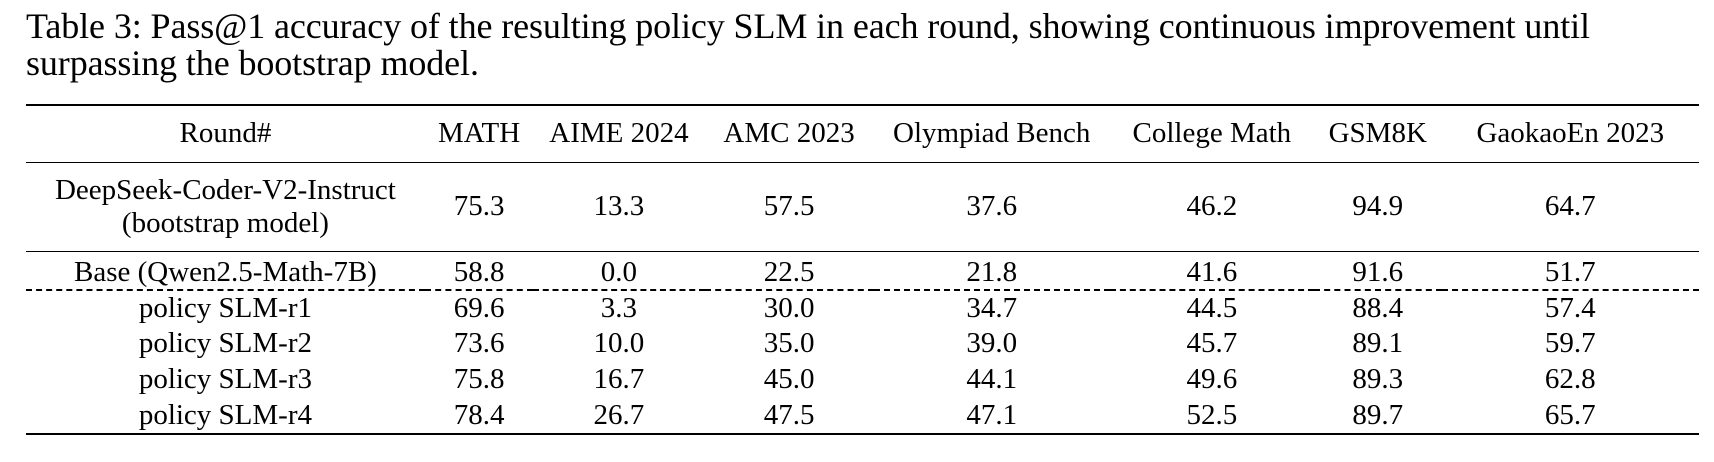 The image size is (1714, 462). Describe the element at coordinates (991, 207) in the screenshot. I see `table-cell: 37.6` at that location.